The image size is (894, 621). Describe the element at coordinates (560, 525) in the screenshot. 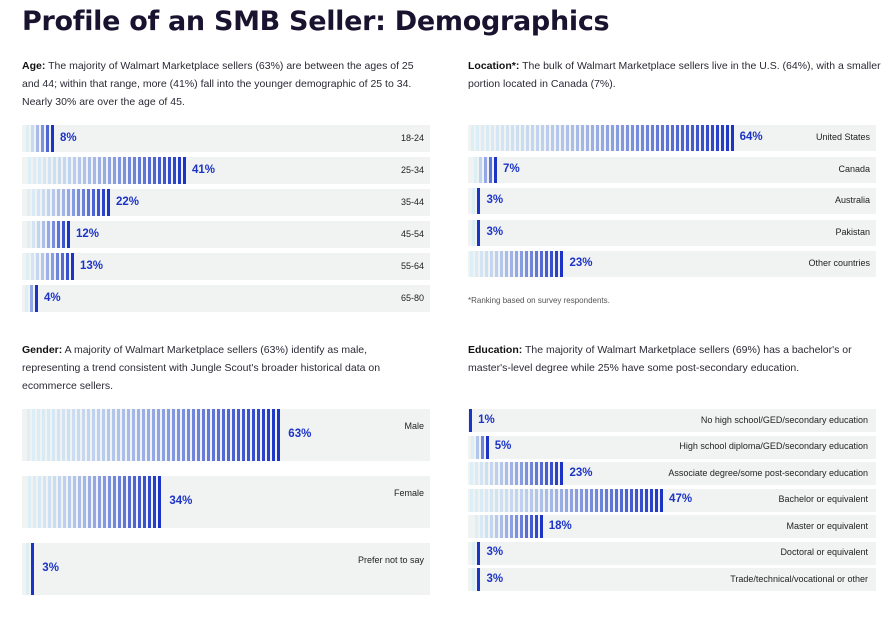

I see `education-value-label: 18%` at that location.